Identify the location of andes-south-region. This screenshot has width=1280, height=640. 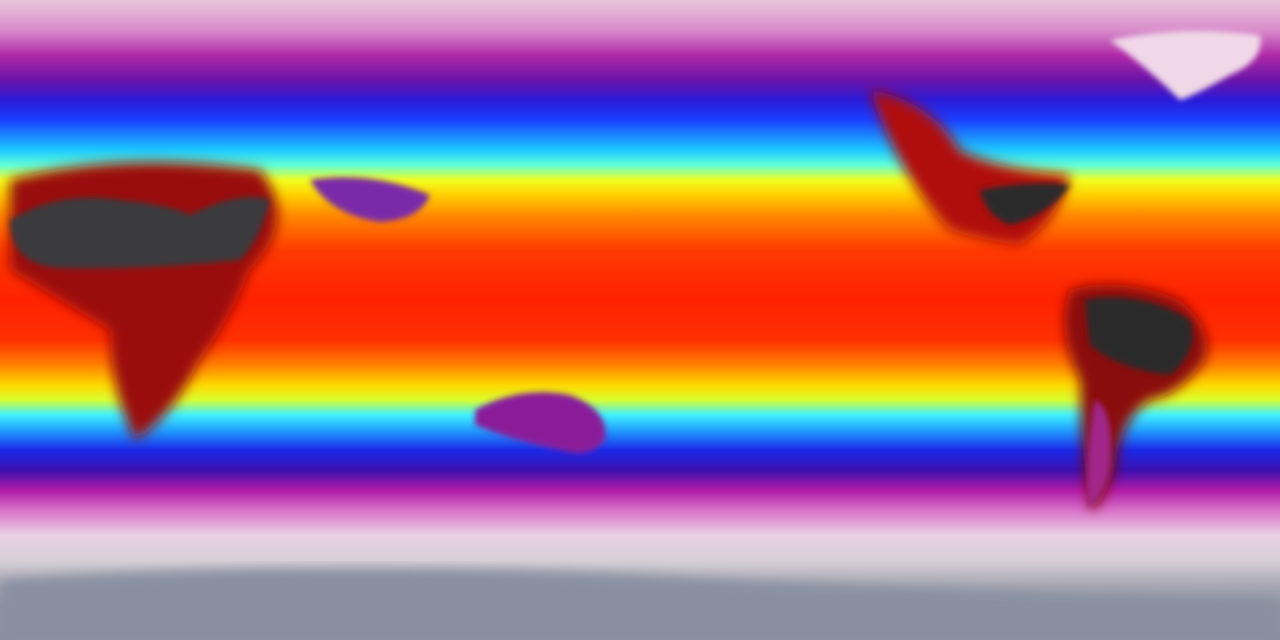
(1099, 452).